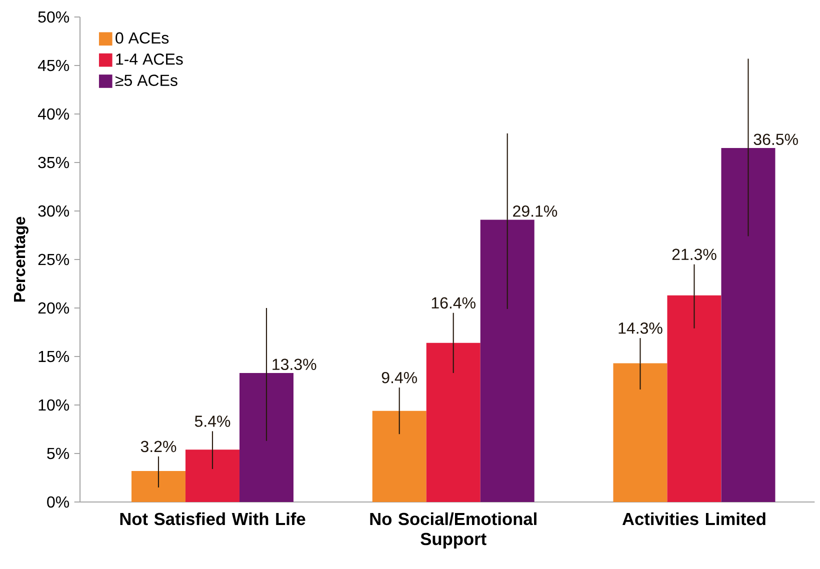 The height and width of the screenshot is (569, 820). What do you see at coordinates (694, 519) in the screenshot?
I see `x-tick-label: Activities Limited` at bounding box center [694, 519].